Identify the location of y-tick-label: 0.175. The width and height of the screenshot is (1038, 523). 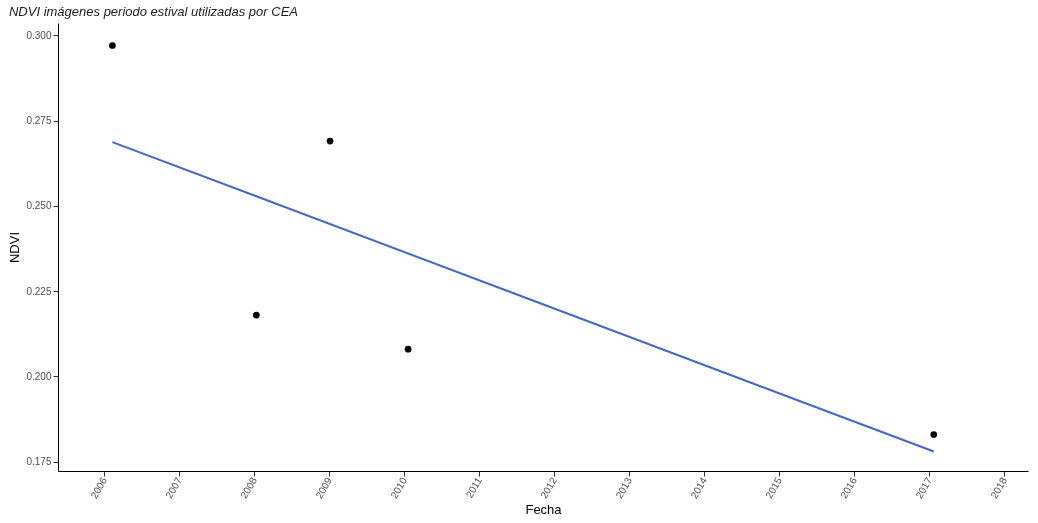
(39, 462).